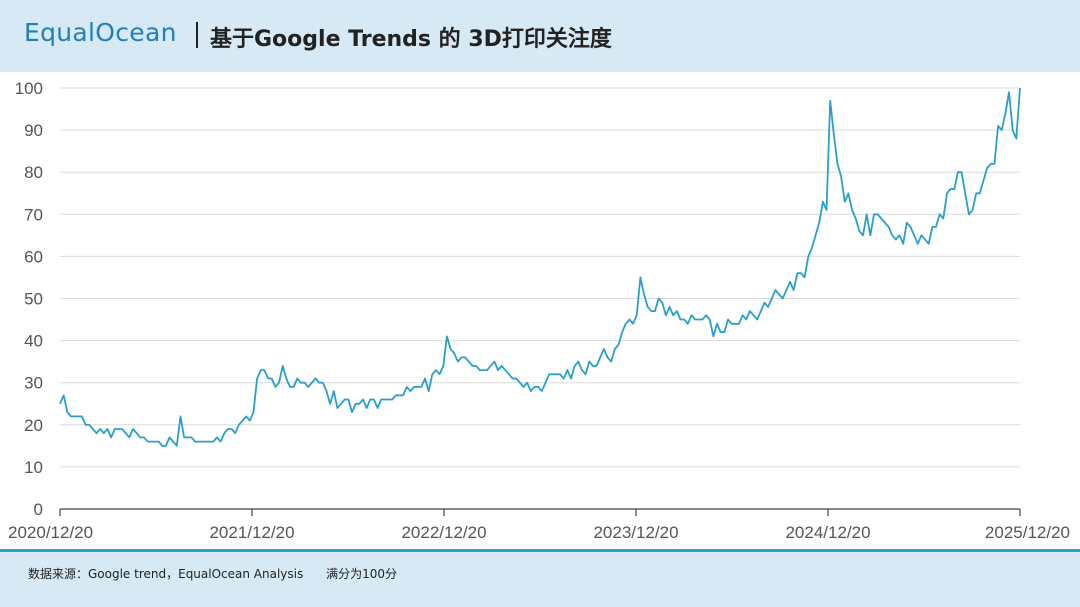 This screenshot has height=607, width=1080. Describe the element at coordinates (38, 509) in the screenshot. I see `y-tick-label: 0` at that location.